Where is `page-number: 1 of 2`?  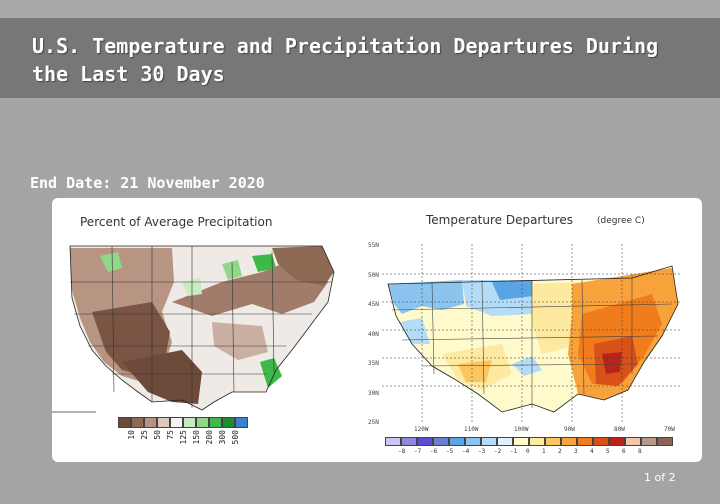 page-number: 1 of 2 is located at coordinates (660, 477).